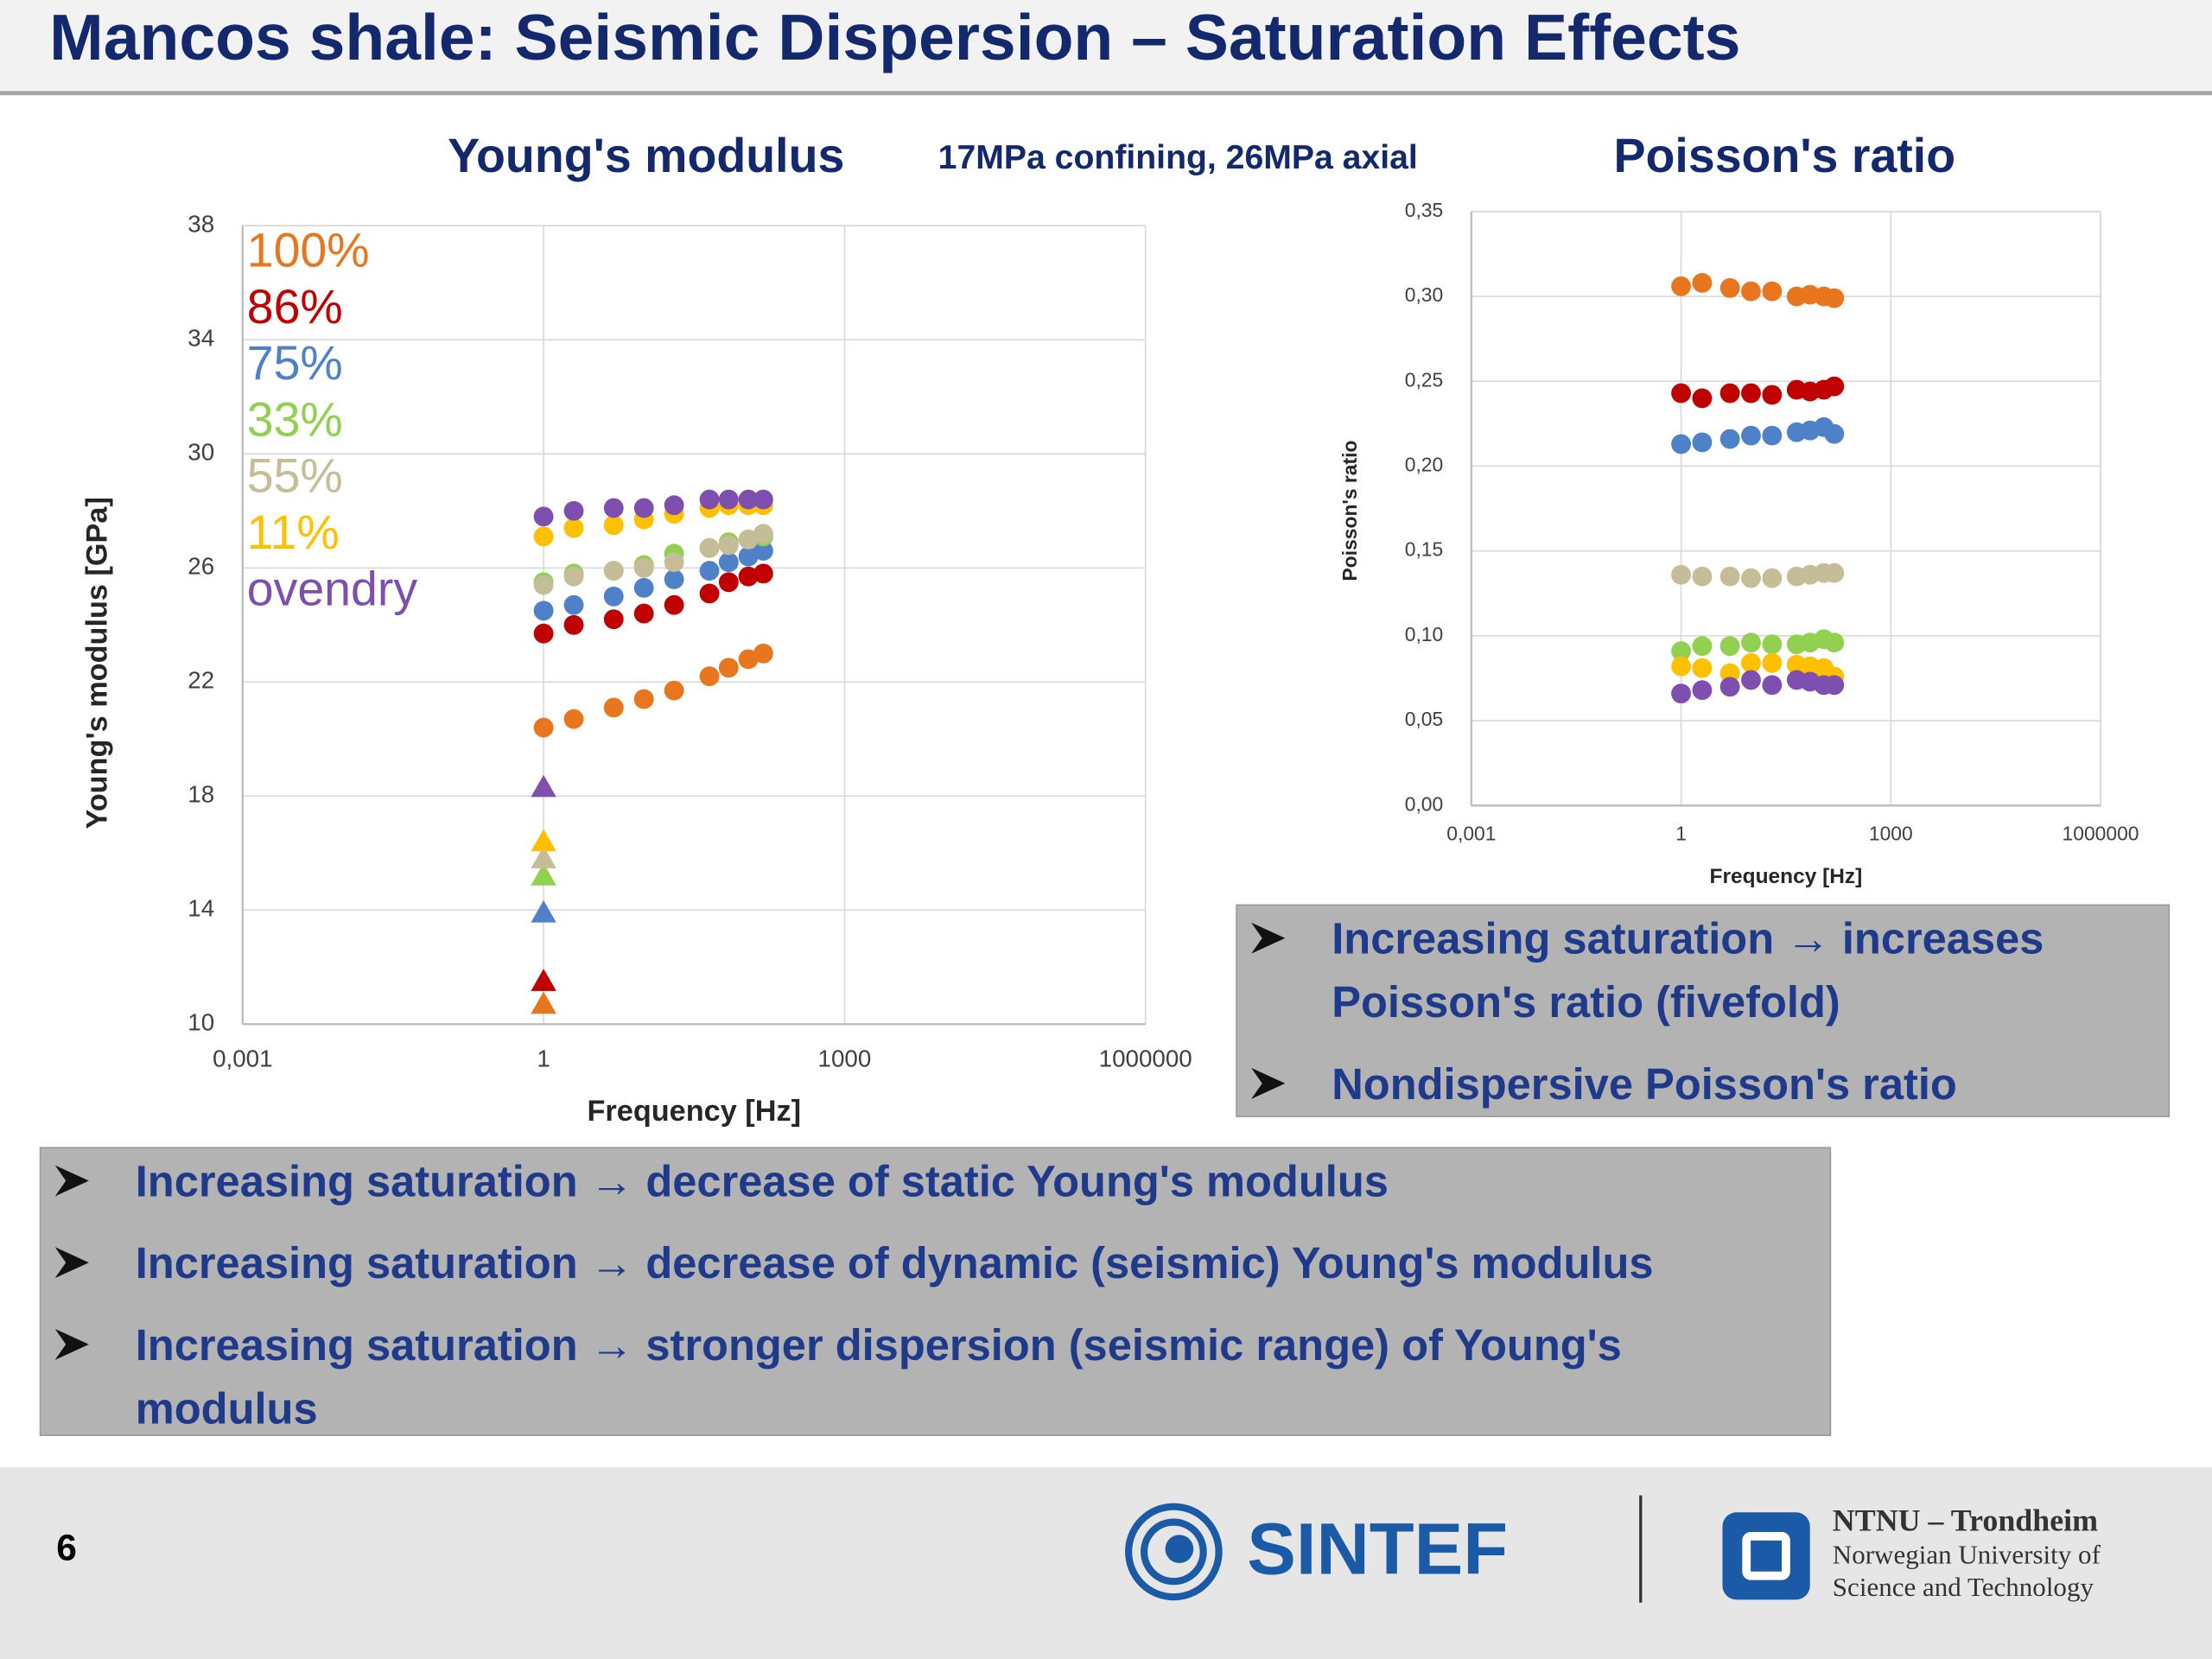  Describe the element at coordinates (1963, 1587) in the screenshot. I see `ntnu-line: Science and Technology` at that location.